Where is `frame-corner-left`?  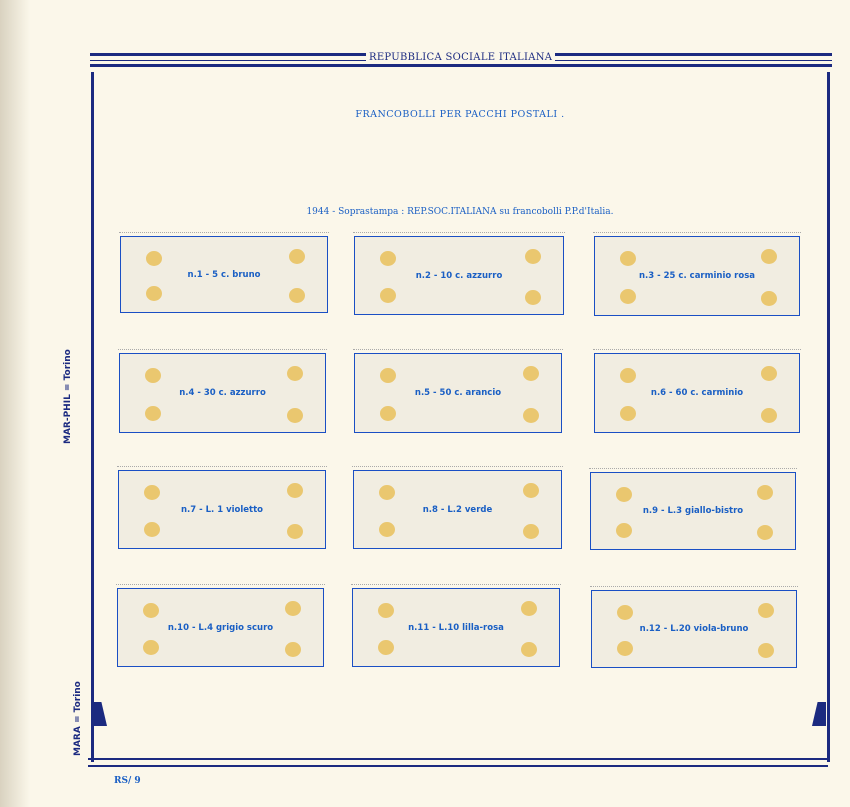 frame-corner-left is located at coordinates (100, 714).